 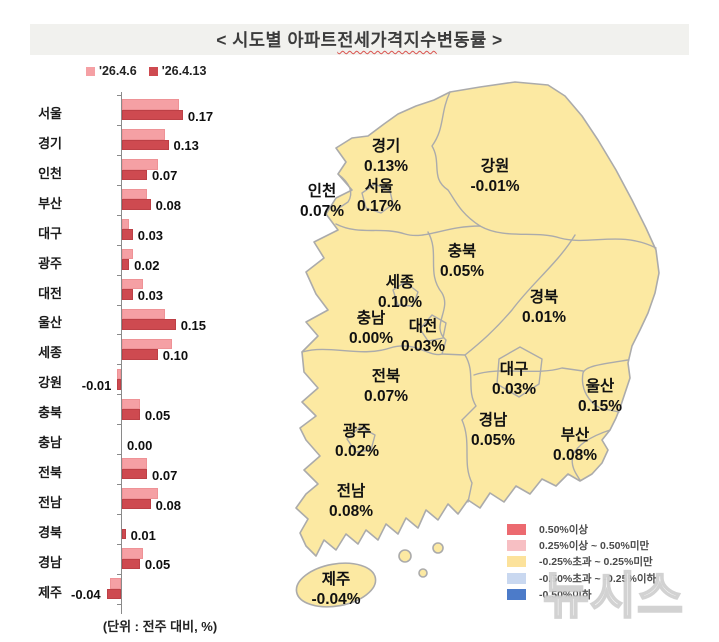 I want to click on map-label-busan: 부산 0.08%, so click(x=575, y=446).